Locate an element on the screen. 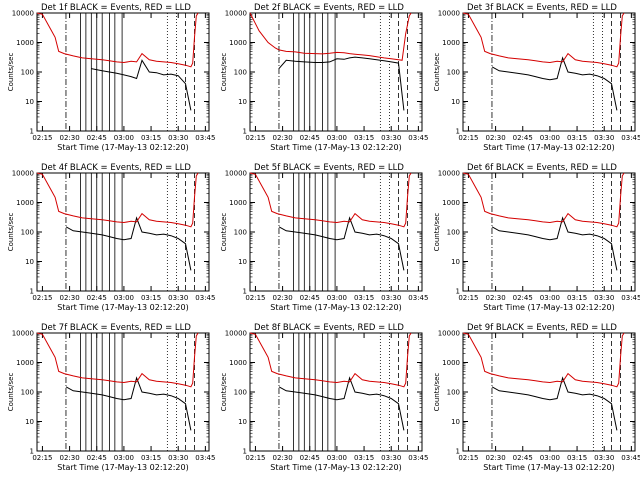 This screenshot has width=640, height=480. chart-title: Det 5f BLACK = Events, RED = LLD is located at coordinates (329, 168).